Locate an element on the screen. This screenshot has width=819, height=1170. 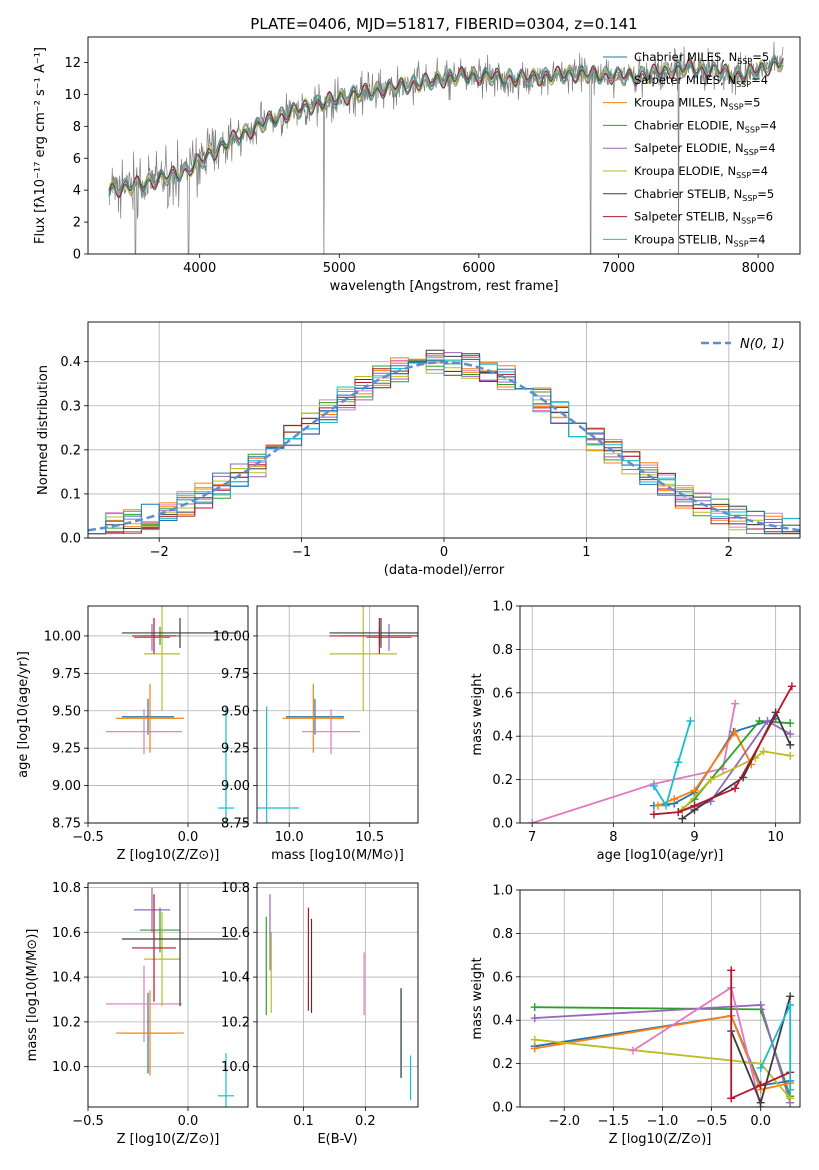
x-axis-label: age [log10(age/yr)] is located at coordinates (660, 855).